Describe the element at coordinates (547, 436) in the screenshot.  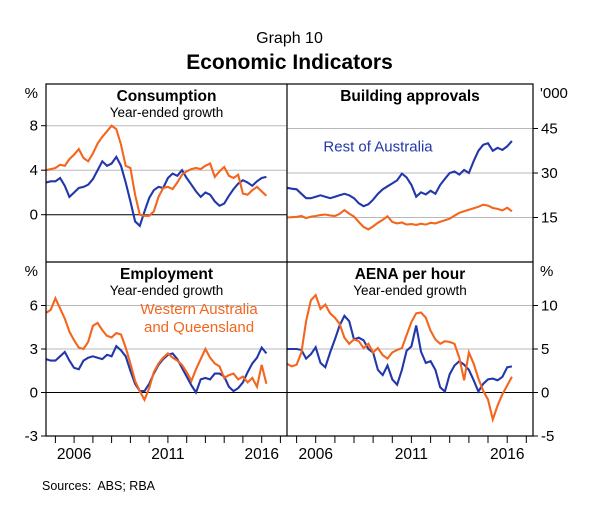
I see `y-tick-label: -5` at that location.